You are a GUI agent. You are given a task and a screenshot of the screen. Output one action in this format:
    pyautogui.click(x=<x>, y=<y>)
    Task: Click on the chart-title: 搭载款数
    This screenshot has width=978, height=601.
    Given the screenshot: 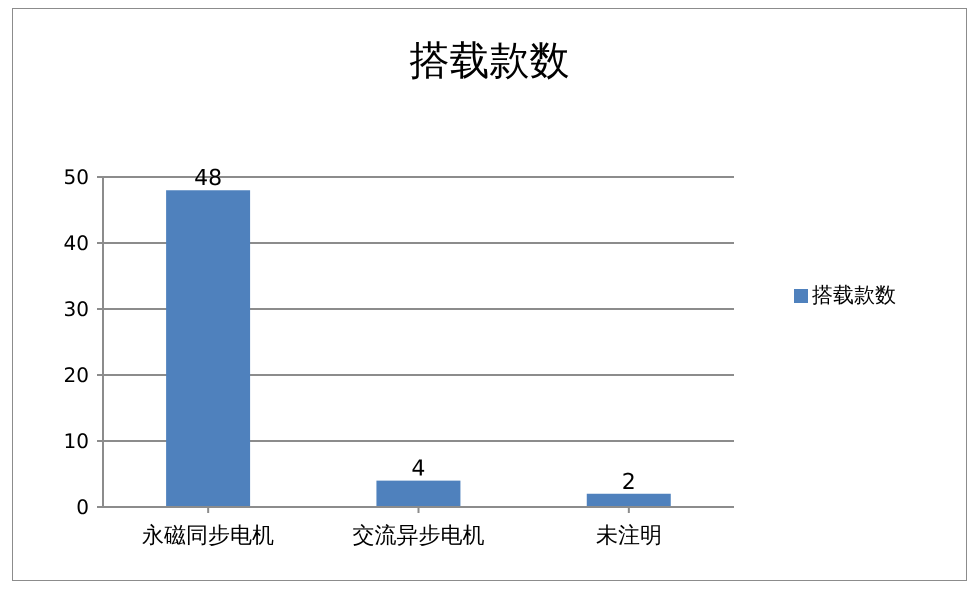 What is the action you would take?
    pyautogui.click(x=489, y=61)
    